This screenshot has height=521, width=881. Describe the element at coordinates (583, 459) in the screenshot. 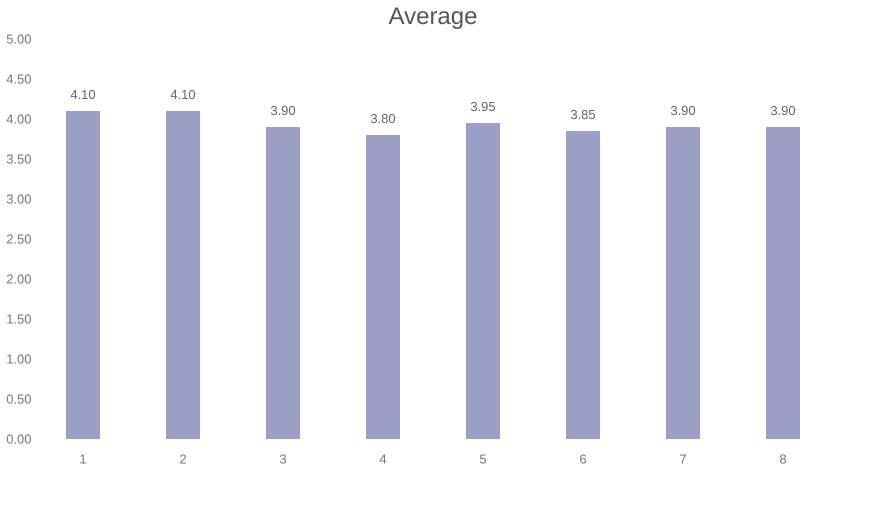

I see `x-tick-label: 6` at that location.